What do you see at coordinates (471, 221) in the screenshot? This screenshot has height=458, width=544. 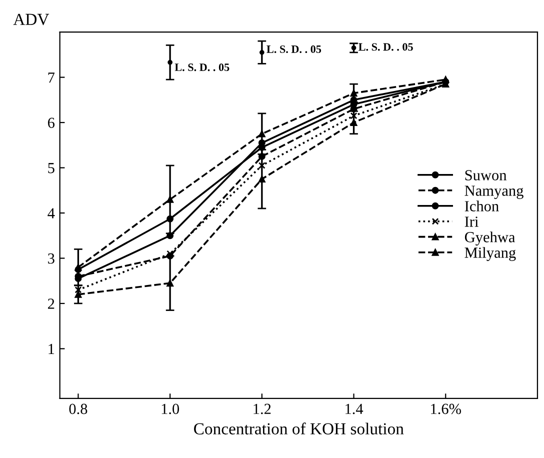 I see `legend-label: Iri` at bounding box center [471, 221].